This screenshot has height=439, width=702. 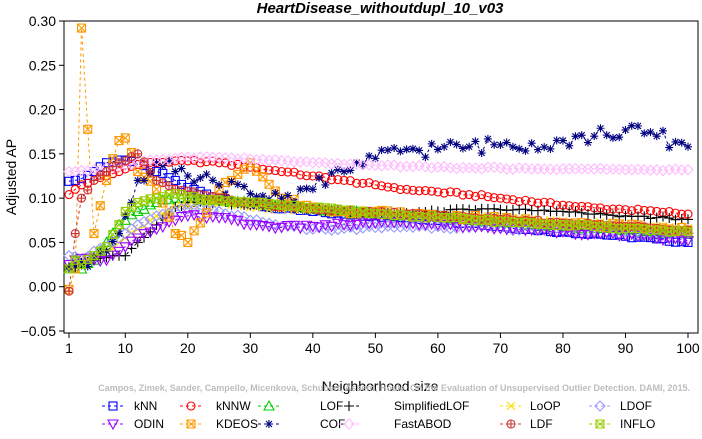 What do you see at coordinates (129, 406) in the screenshot?
I see `legend-item: kNN` at bounding box center [129, 406].